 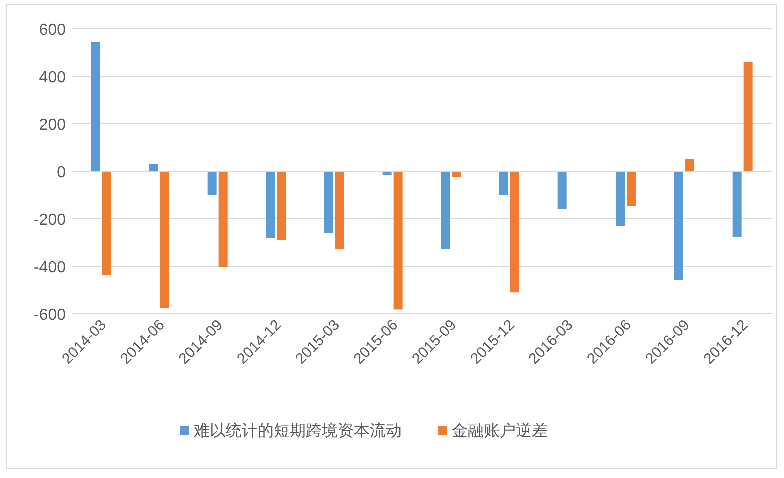 I want to click on y-tick-label: 600, so click(x=52, y=30).